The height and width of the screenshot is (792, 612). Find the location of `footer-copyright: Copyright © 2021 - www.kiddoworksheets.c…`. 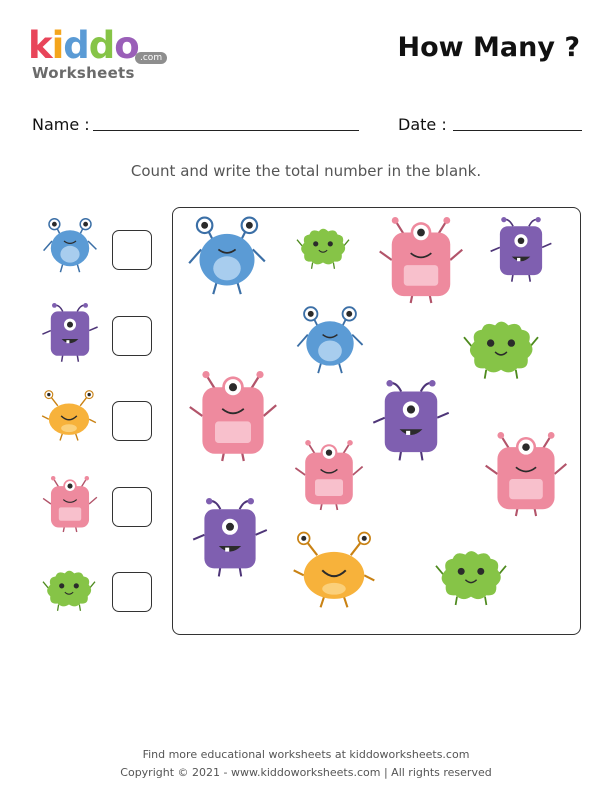

footer-copyright: Copyright © 2021 - www.kiddoworksheets.c… is located at coordinates (306, 772).